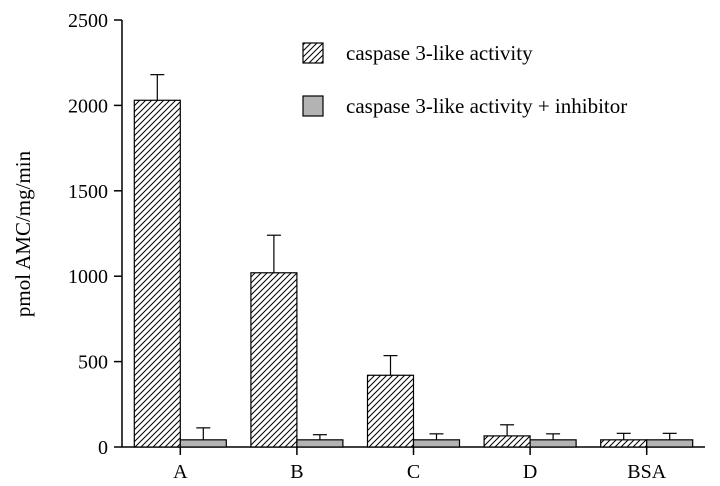  I want to click on y-tick-label: 1500, so click(88, 192).